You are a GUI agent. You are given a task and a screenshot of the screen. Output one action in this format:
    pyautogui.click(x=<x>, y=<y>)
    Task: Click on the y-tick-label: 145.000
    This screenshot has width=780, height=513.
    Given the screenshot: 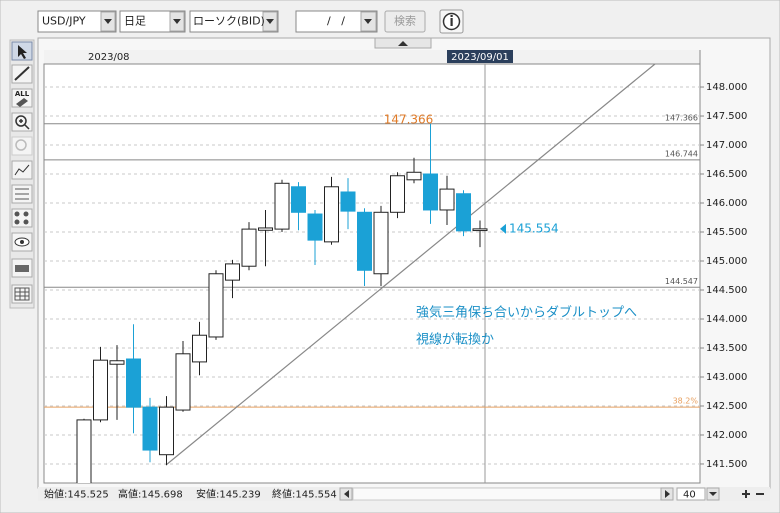 What is the action you would take?
    pyautogui.click(x=726, y=261)
    